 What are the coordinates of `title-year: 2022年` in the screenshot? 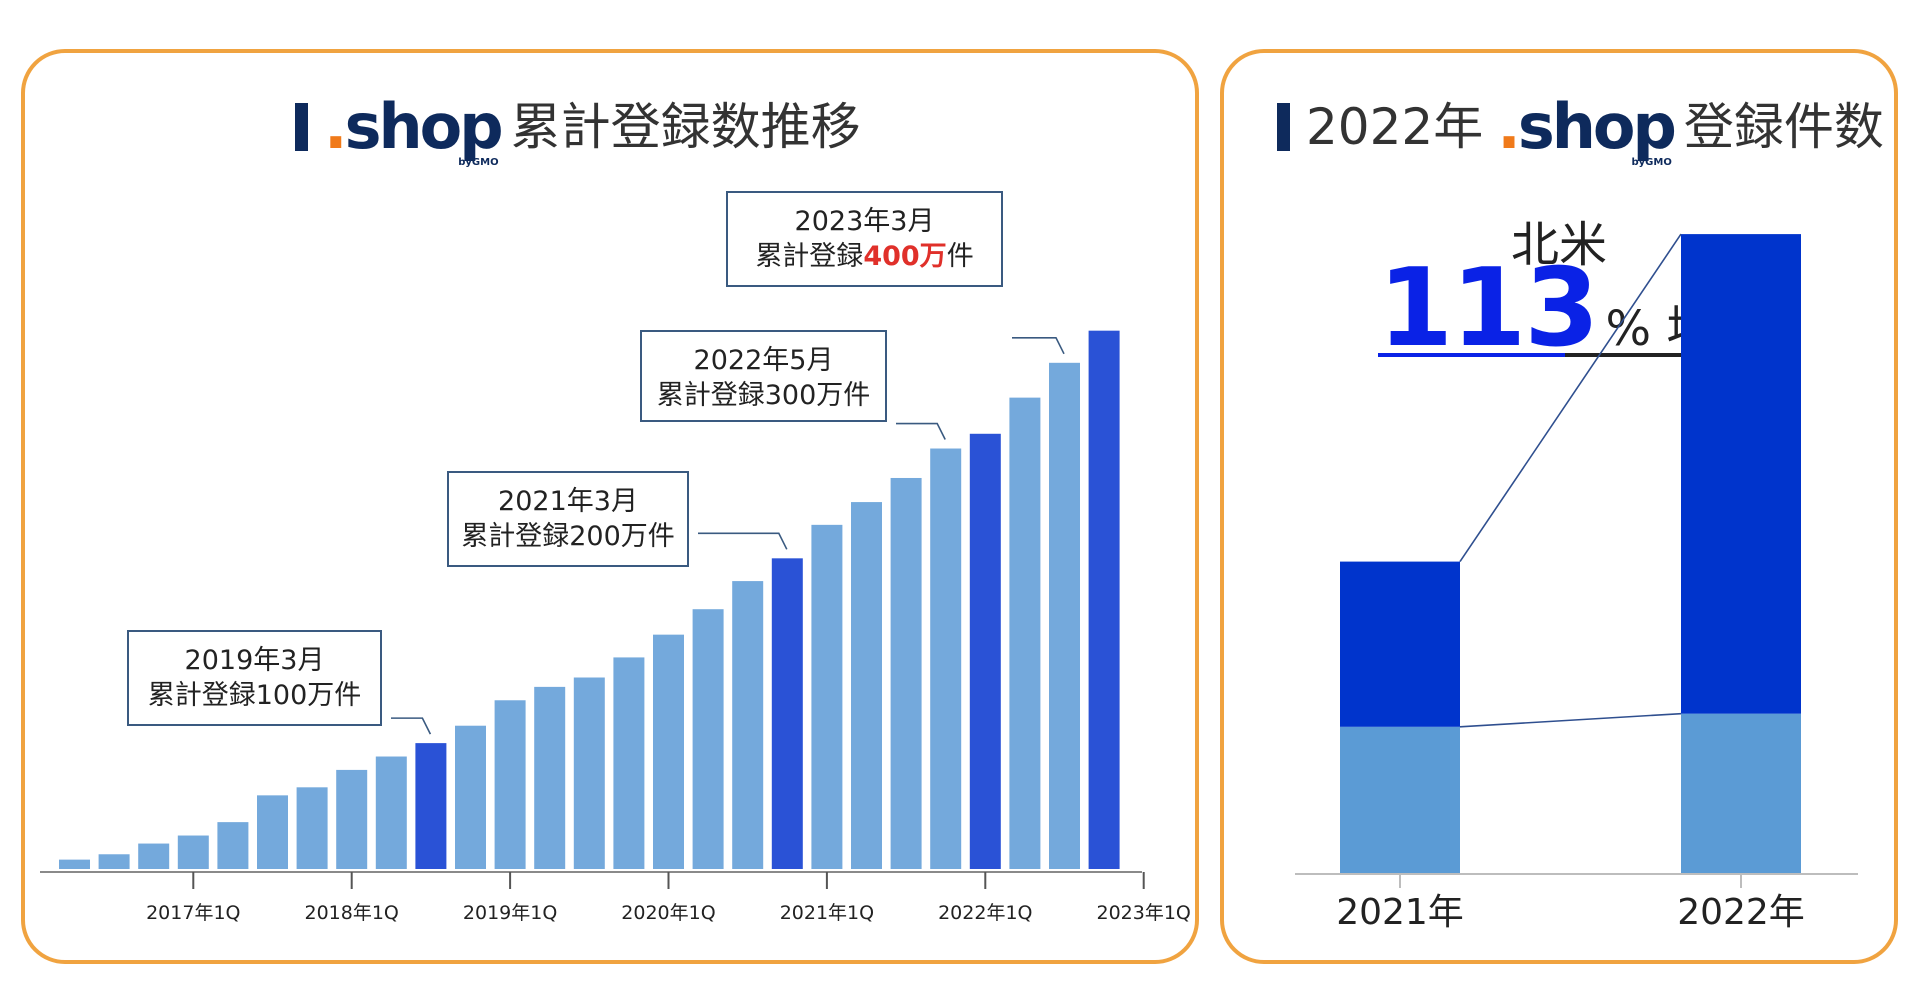 It's located at (1395, 127).